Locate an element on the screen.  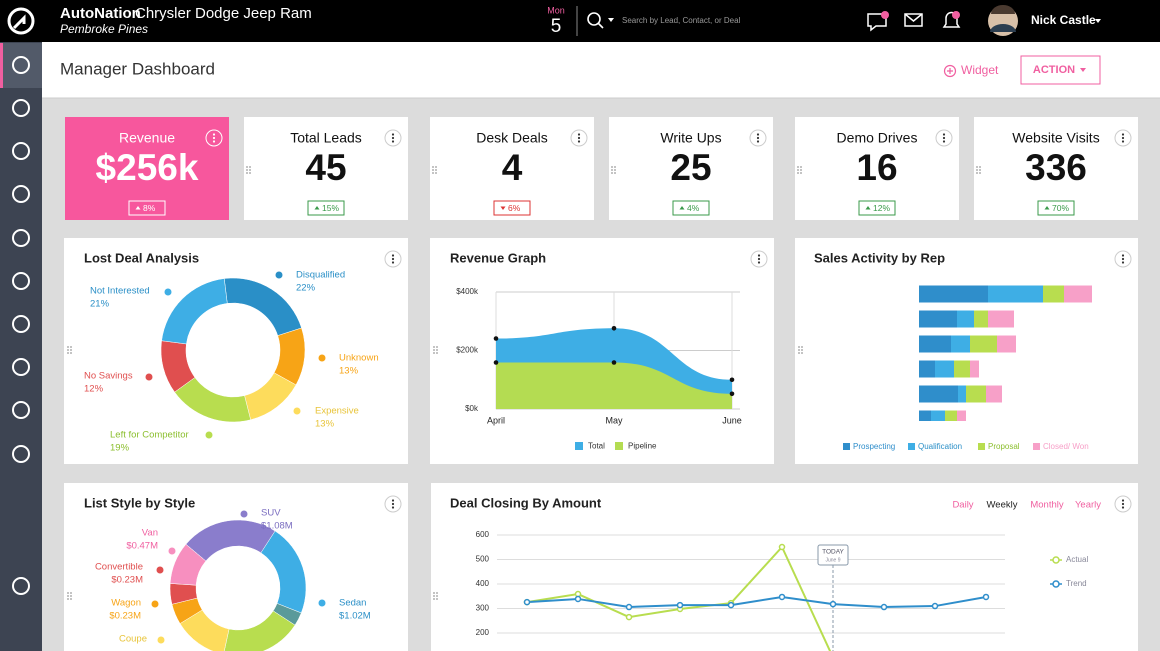
logo is located at coordinates (21, 21).